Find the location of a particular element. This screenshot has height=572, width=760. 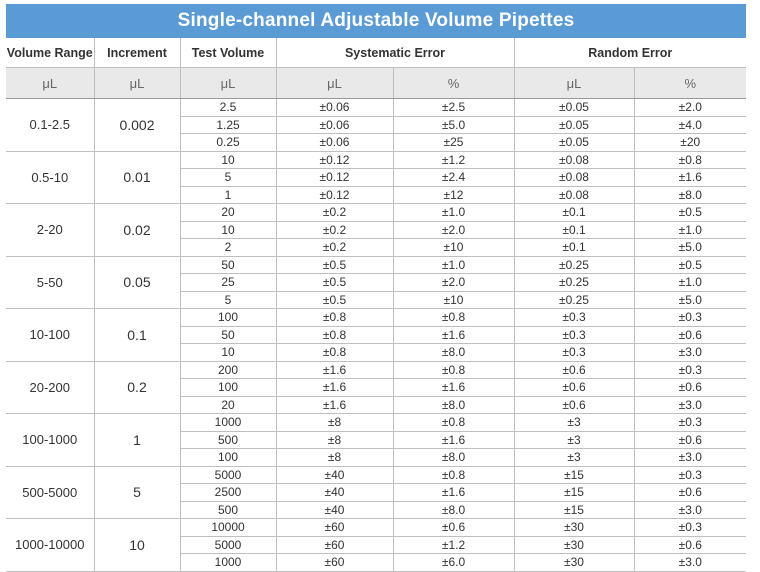

test-volume-cell: 5000 is located at coordinates (227, 475).